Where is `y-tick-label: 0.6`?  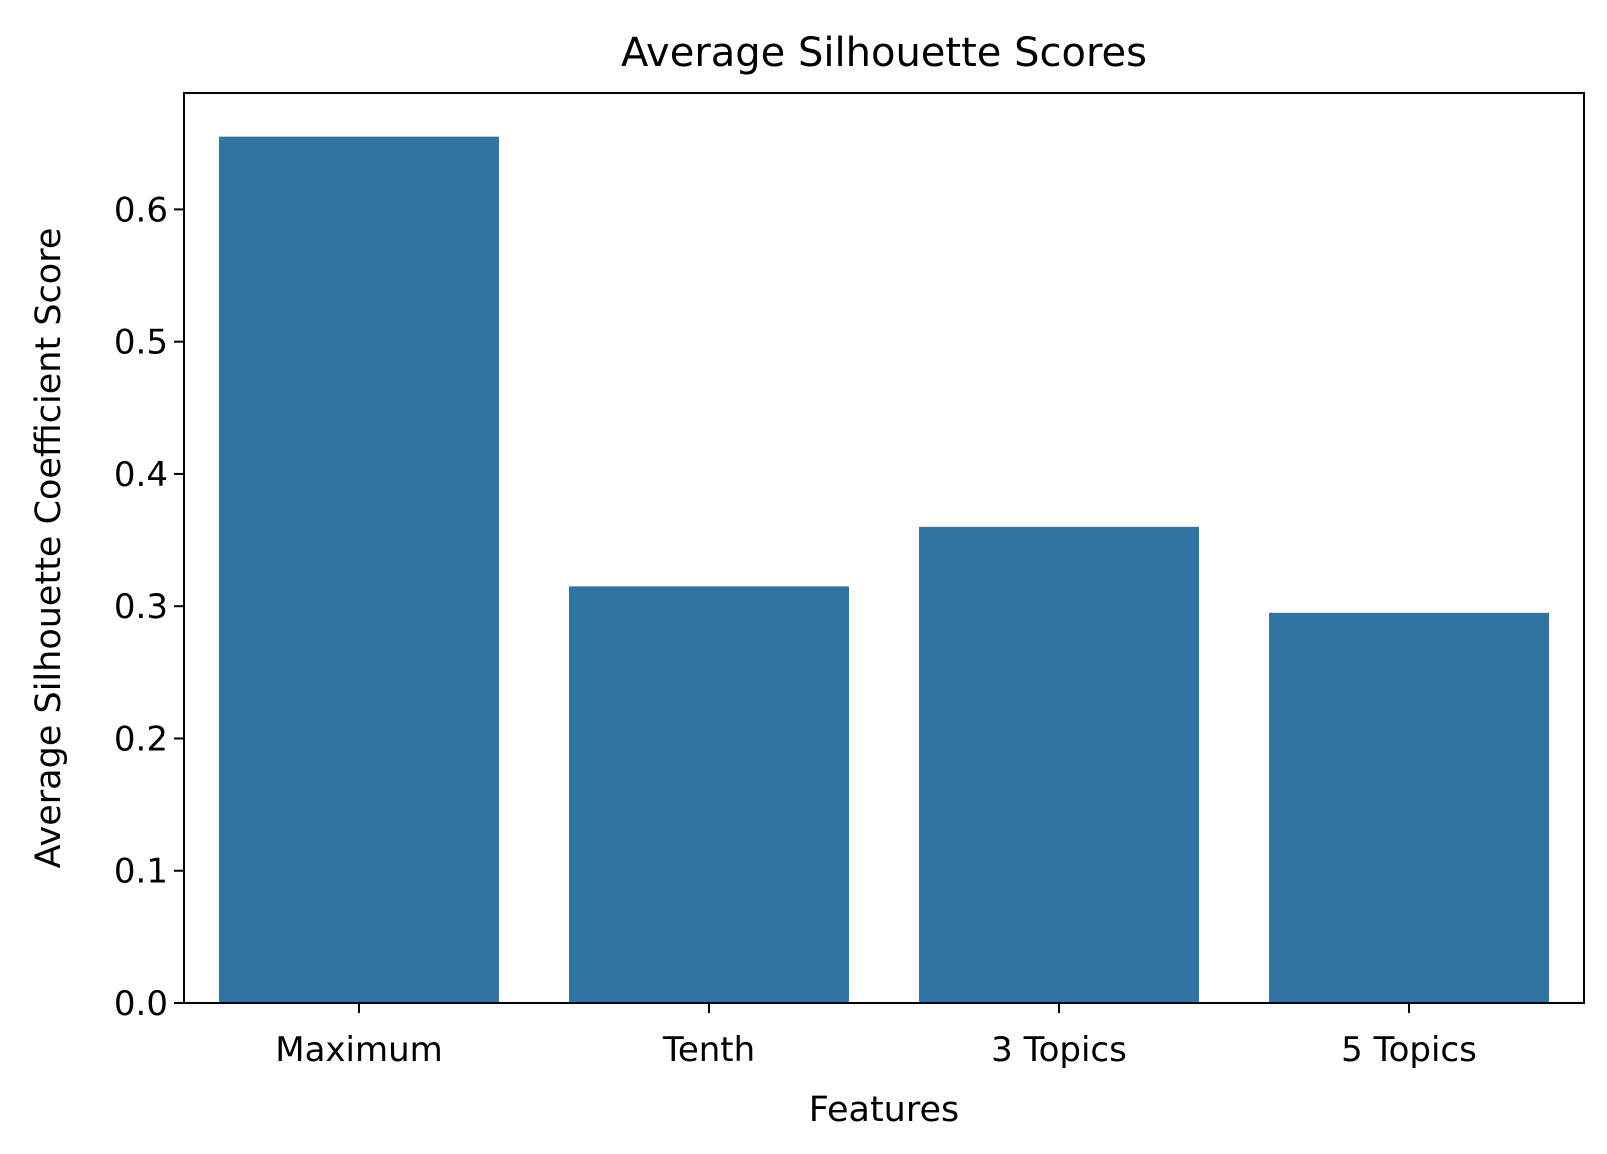
y-tick-label: 0.6 is located at coordinates (141, 210).